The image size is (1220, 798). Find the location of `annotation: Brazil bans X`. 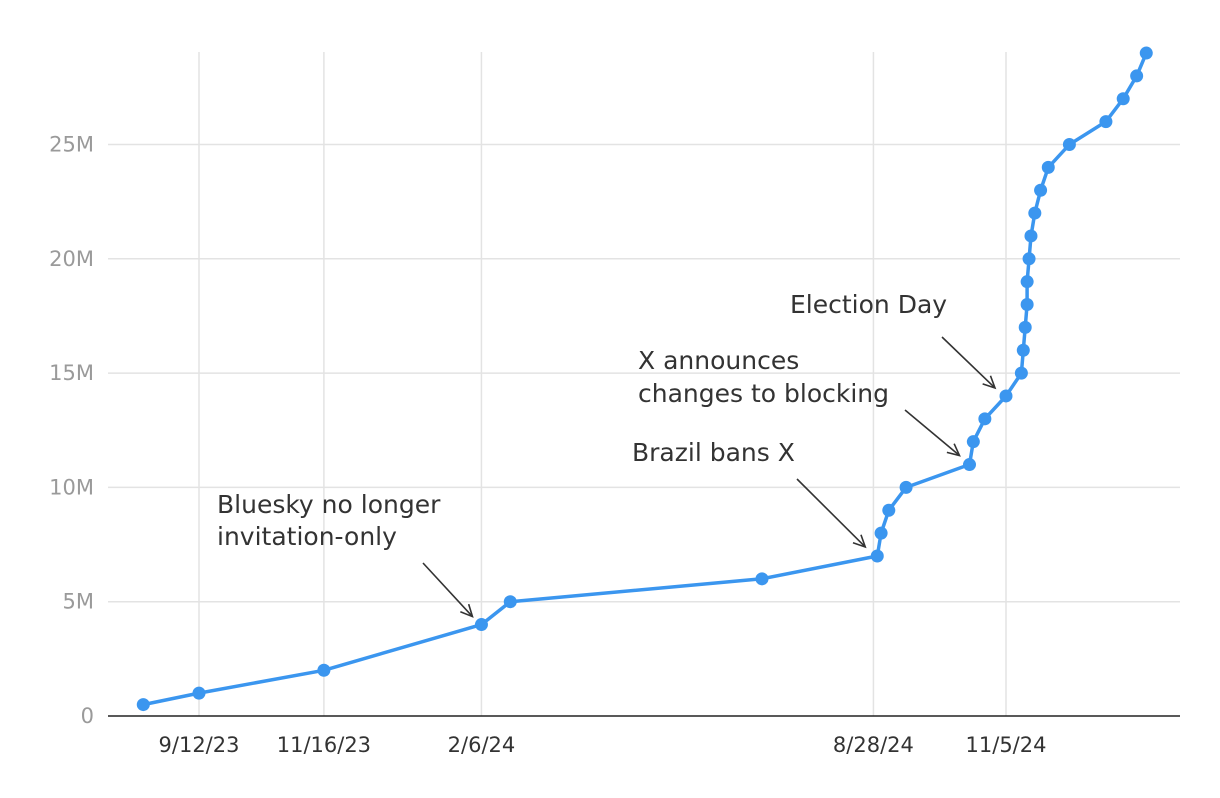

annotation: Brazil bans X is located at coordinates (749, 493).